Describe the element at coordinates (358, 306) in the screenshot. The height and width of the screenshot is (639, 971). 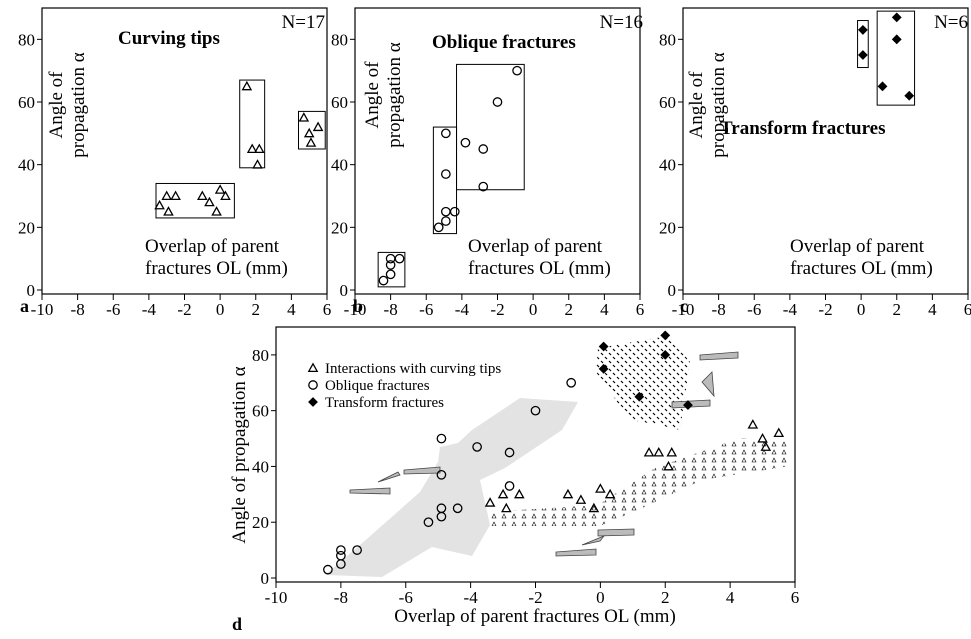
I see `panel-letter: b` at that location.